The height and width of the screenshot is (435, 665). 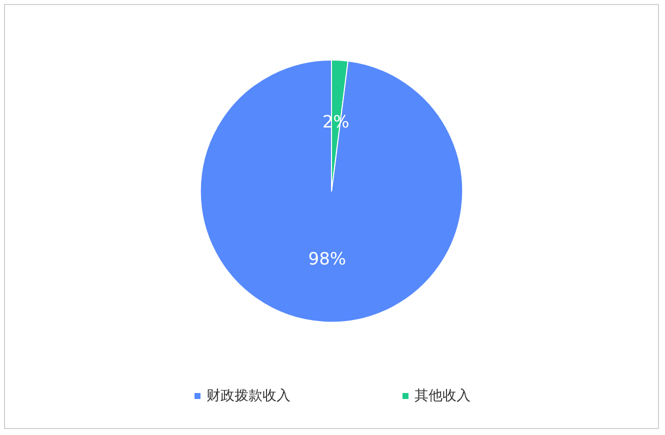 I want to click on legend-label: 财政拨款收入, so click(x=248, y=396).